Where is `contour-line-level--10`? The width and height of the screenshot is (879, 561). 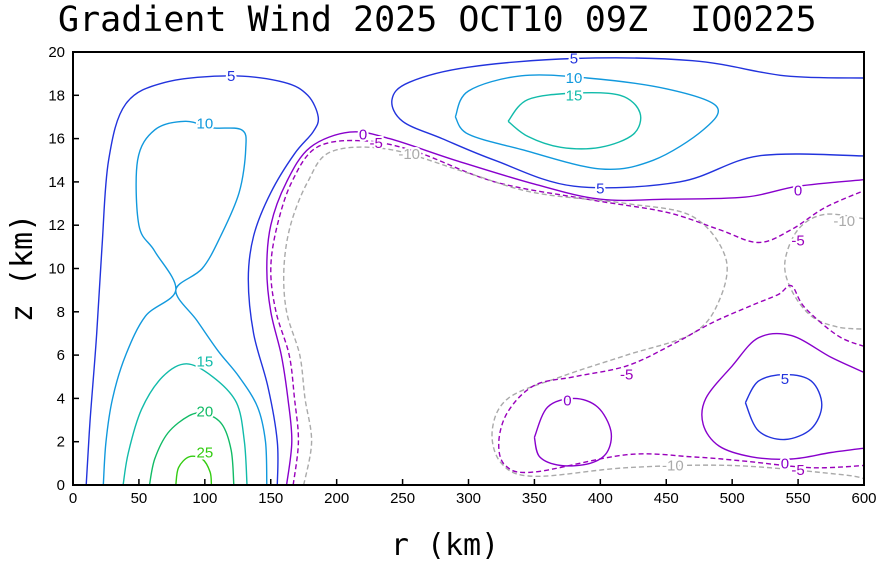 contour-line-level--10 is located at coordinates (824, 271).